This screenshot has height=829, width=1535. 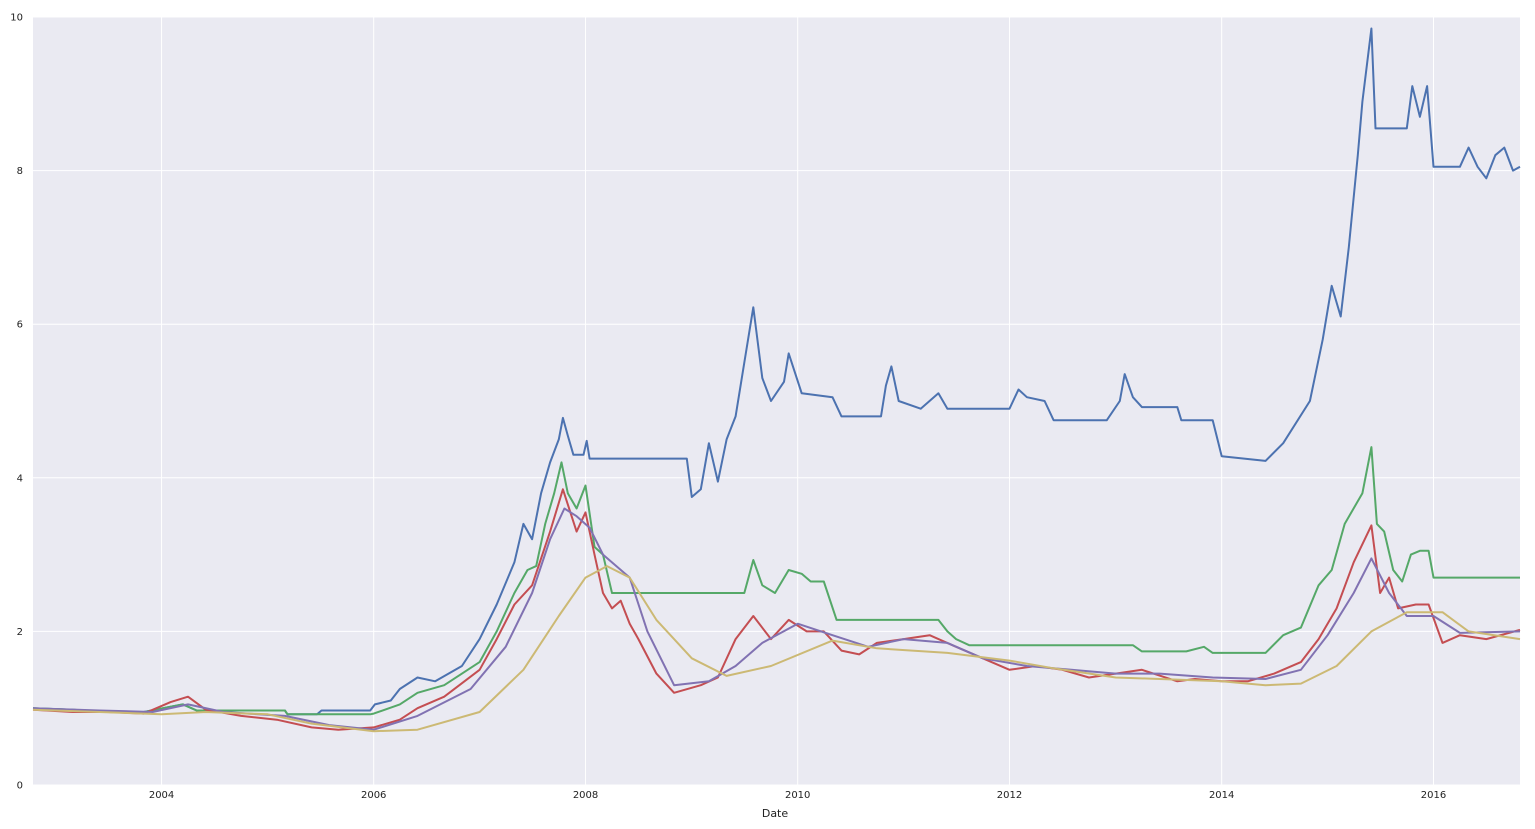 What do you see at coordinates (161, 795) in the screenshot?
I see `x-tick-label: 2004` at bounding box center [161, 795].